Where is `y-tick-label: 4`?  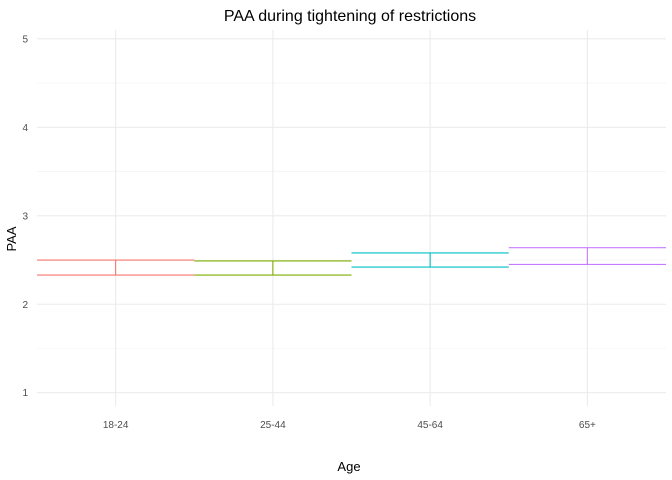
y-tick-label: 4 is located at coordinates (25, 128).